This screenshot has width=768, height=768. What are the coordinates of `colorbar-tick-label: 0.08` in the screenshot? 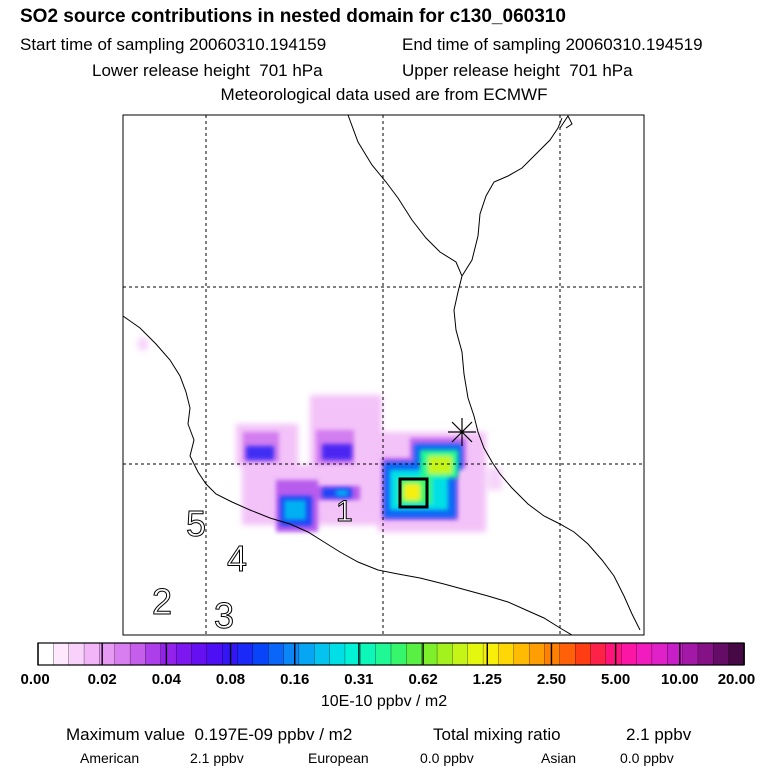 It's located at (230, 679).